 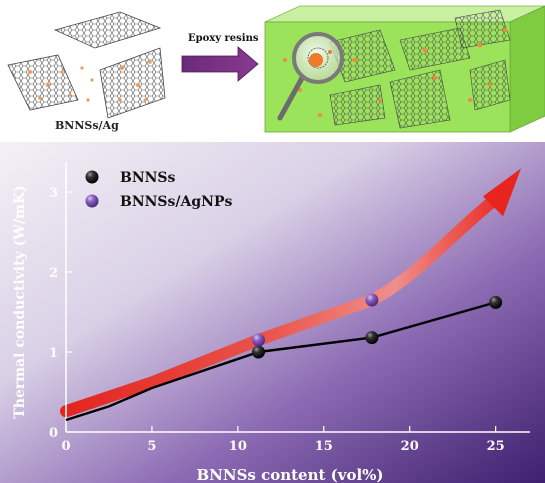 What do you see at coordinates (159, 190) in the screenshot?
I see `legend: BNNSs BNNSs/AgNPs` at bounding box center [159, 190].